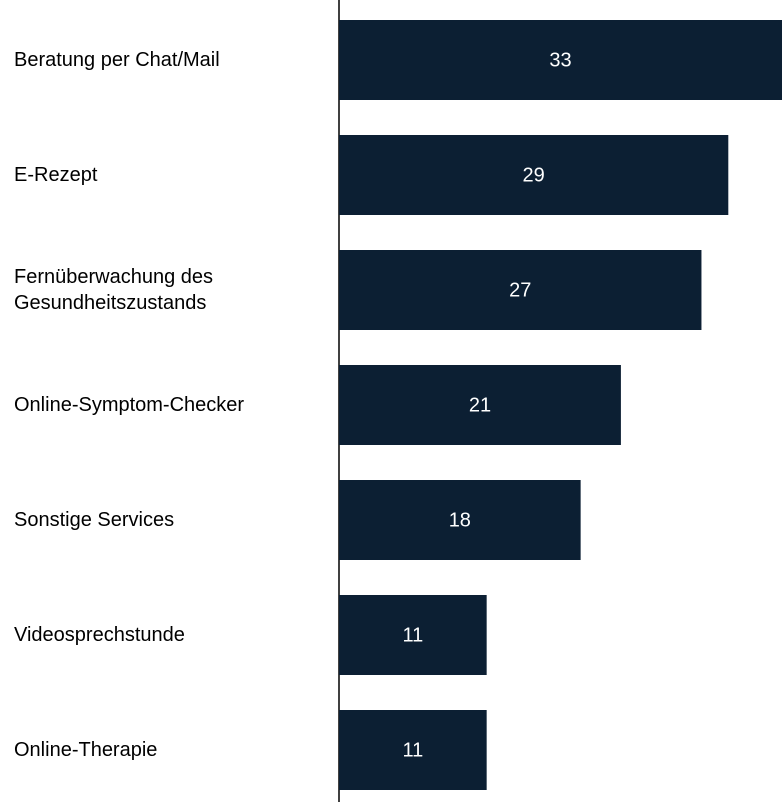 The width and height of the screenshot is (782, 802). What do you see at coordinates (114, 290) in the screenshot?
I see `category-label: Fernüberwachung des Gesundheitszustands` at bounding box center [114, 290].